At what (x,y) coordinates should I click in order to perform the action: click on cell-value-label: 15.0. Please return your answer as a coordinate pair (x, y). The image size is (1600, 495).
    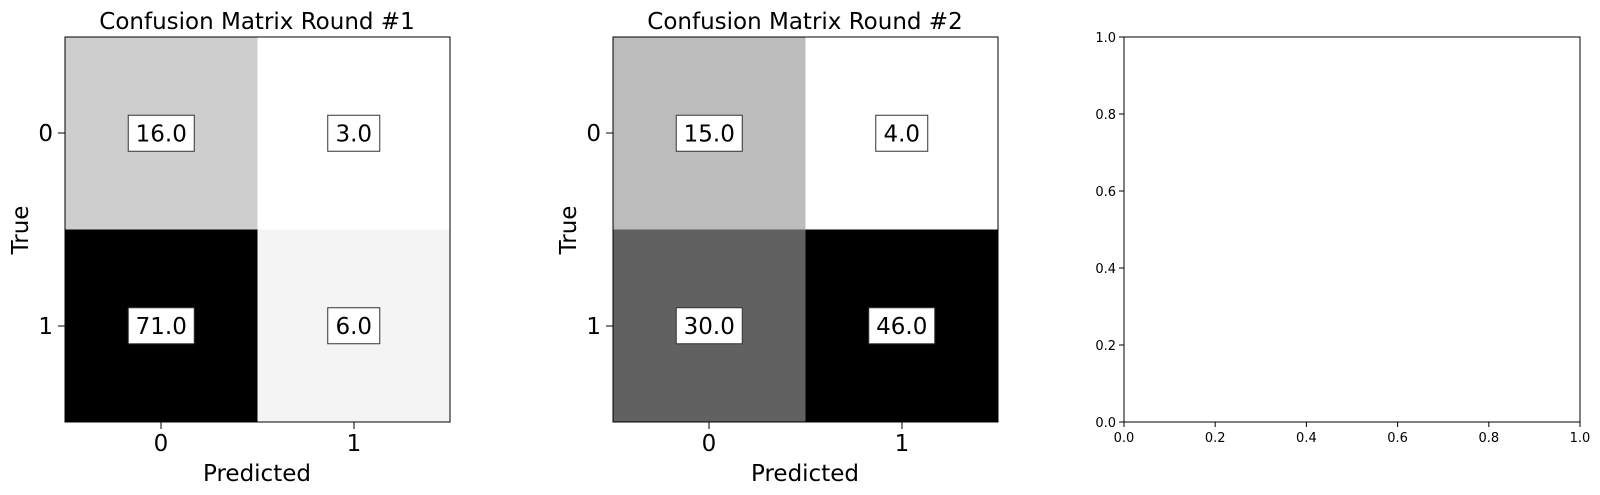
    Looking at the image, I should click on (709, 134).